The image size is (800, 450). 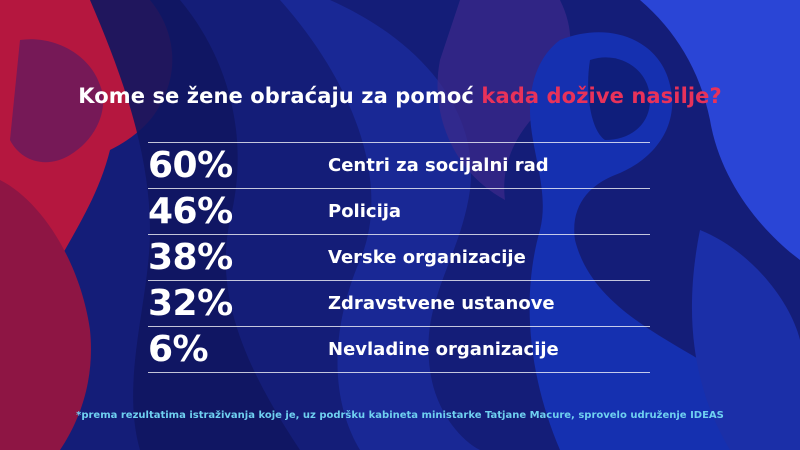 I want to click on table-row: 46% Policija, so click(x=399, y=211).